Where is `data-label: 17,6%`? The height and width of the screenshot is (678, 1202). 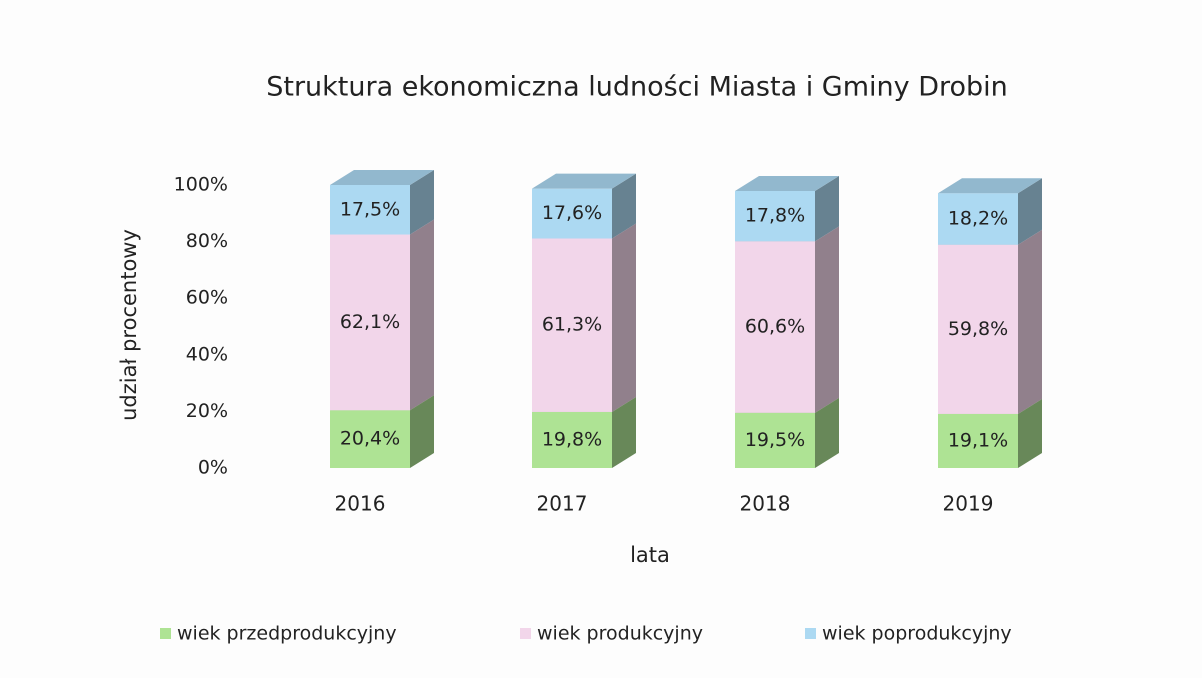
data-label: 17,6% is located at coordinates (572, 213).